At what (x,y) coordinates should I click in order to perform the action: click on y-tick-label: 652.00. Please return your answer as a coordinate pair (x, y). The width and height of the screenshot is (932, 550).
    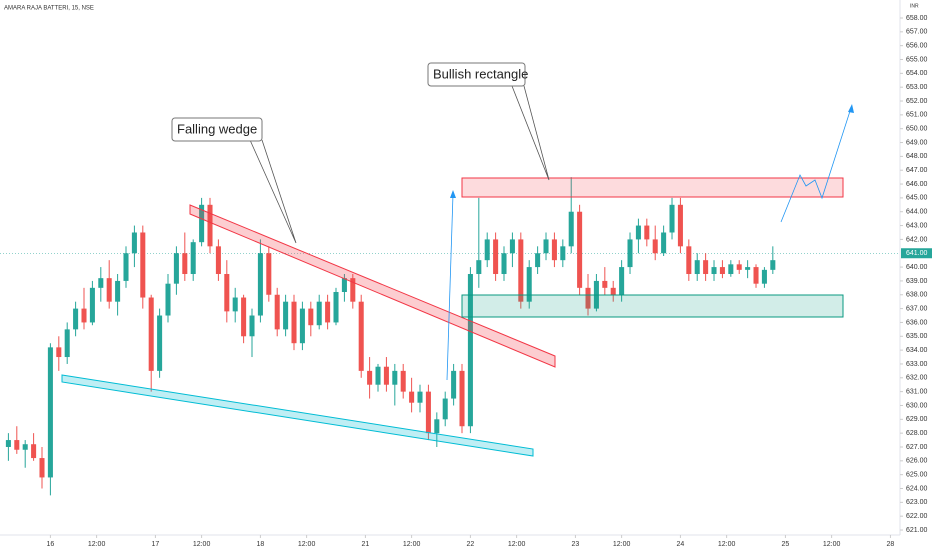
    Looking at the image, I should click on (917, 101).